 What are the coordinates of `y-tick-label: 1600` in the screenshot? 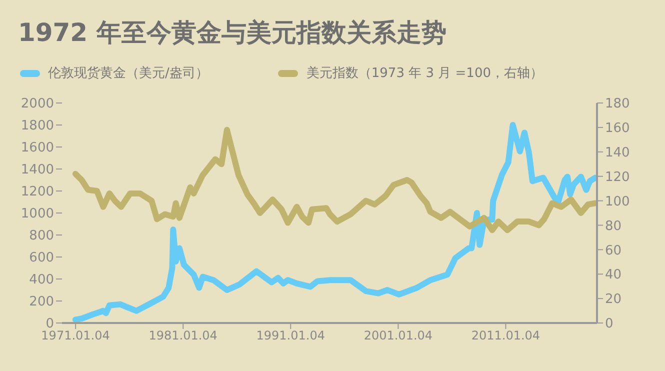 It's located at (37, 148).